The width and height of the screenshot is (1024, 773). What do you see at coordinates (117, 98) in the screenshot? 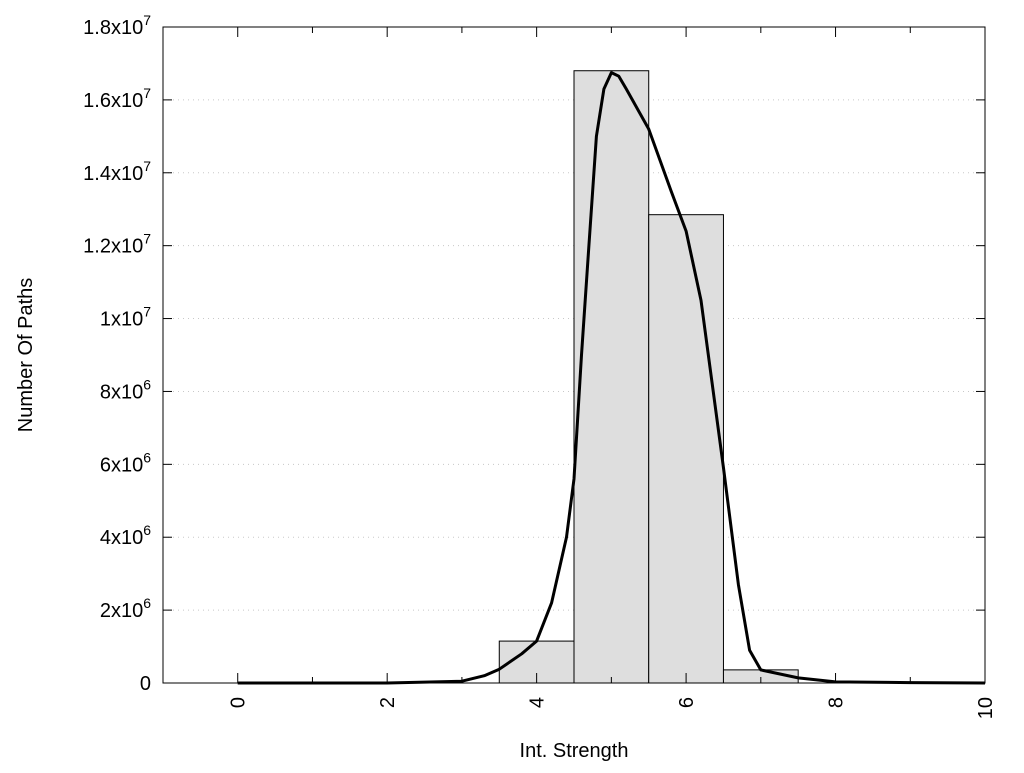
I see `y-tick-label: 1.6x10⁷` at bounding box center [117, 98].